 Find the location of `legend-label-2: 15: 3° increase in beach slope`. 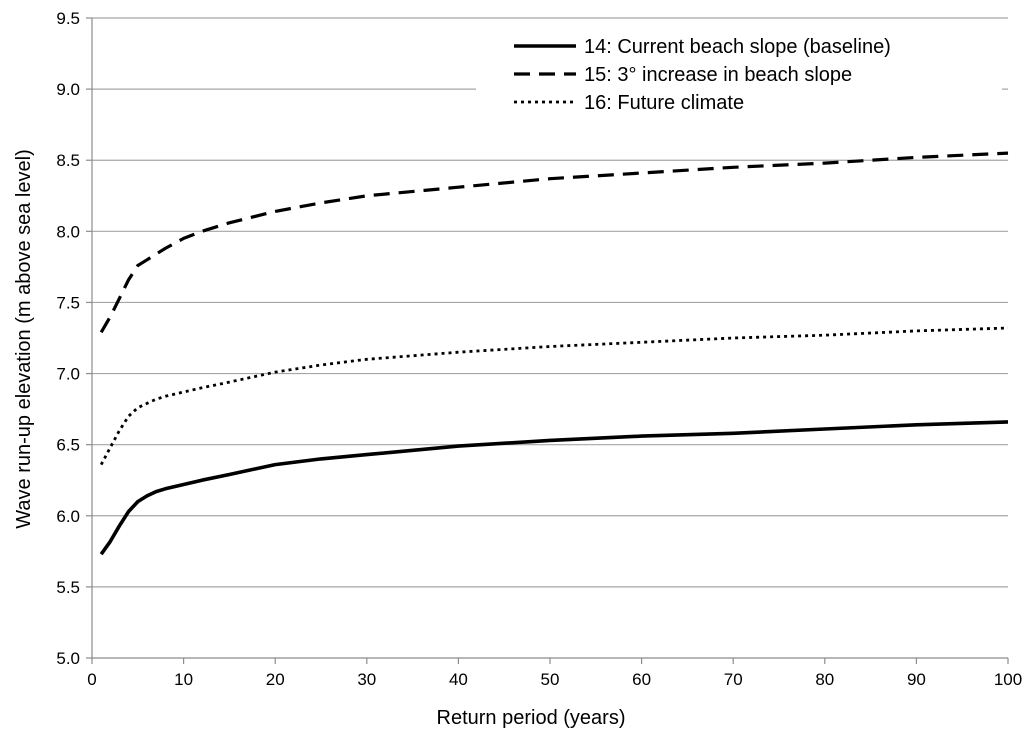

legend-label-2: 15: 3° increase in beach slope is located at coordinates (718, 75).